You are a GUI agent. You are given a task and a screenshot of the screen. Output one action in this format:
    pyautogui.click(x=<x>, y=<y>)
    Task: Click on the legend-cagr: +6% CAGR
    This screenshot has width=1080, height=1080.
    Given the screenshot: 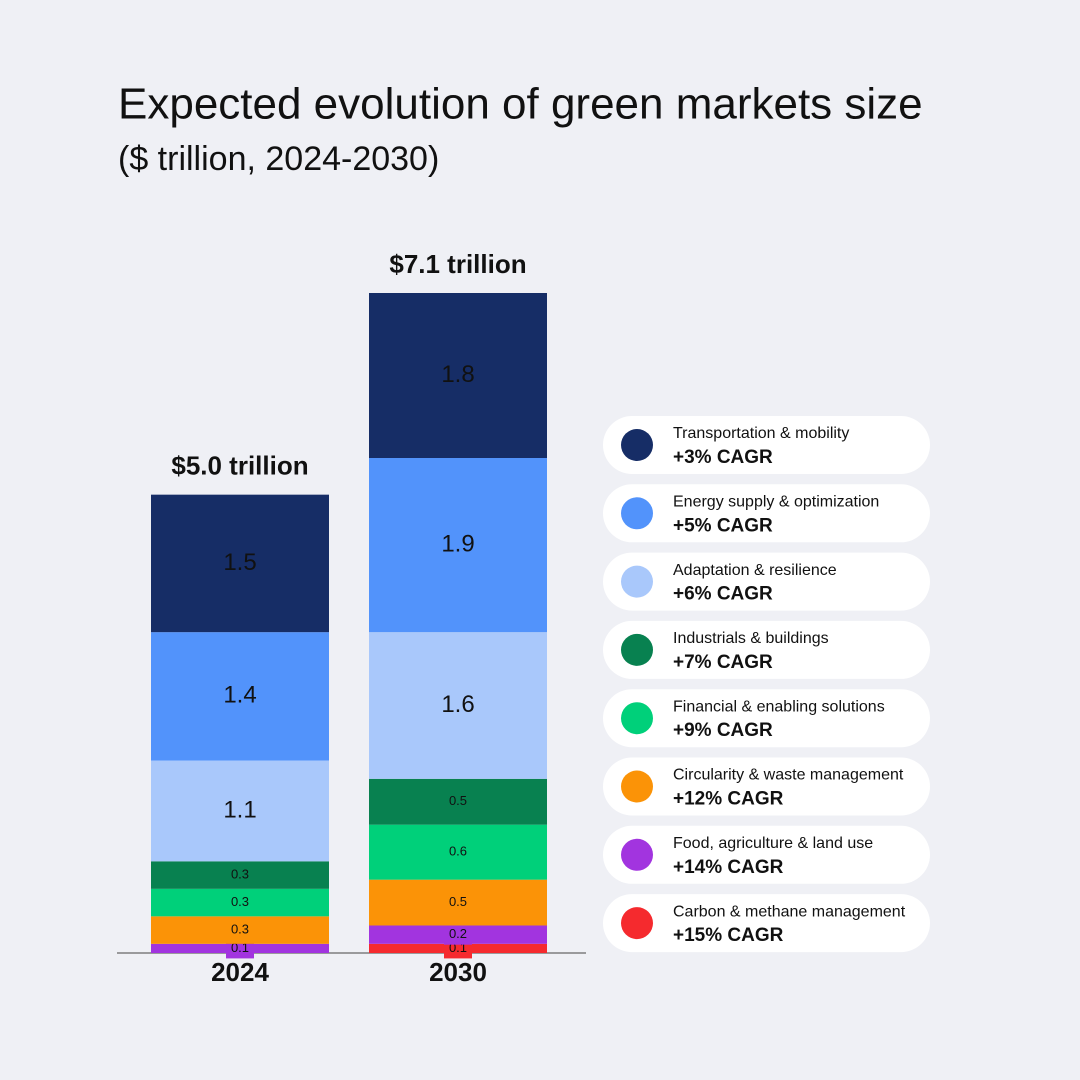 What is the action you would take?
    pyautogui.click(x=723, y=594)
    